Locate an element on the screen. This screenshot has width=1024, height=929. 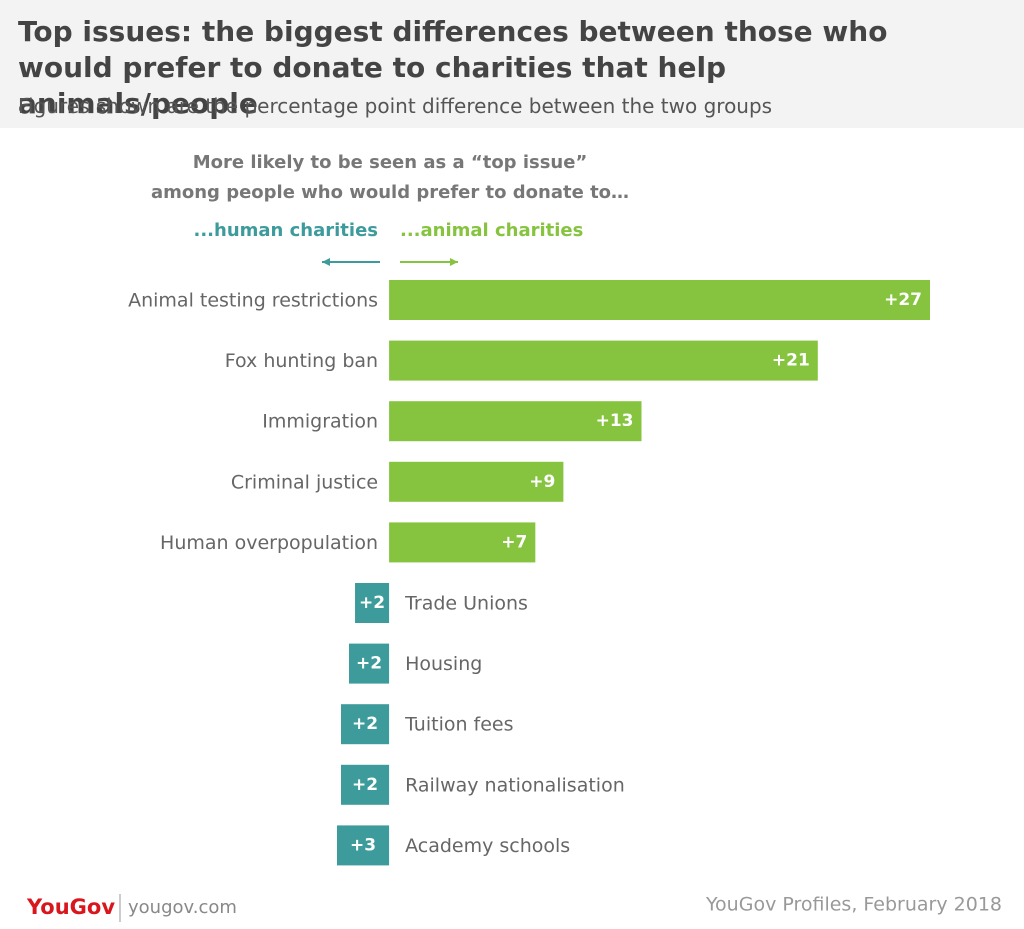
header-band is located at coordinates (512, 64).